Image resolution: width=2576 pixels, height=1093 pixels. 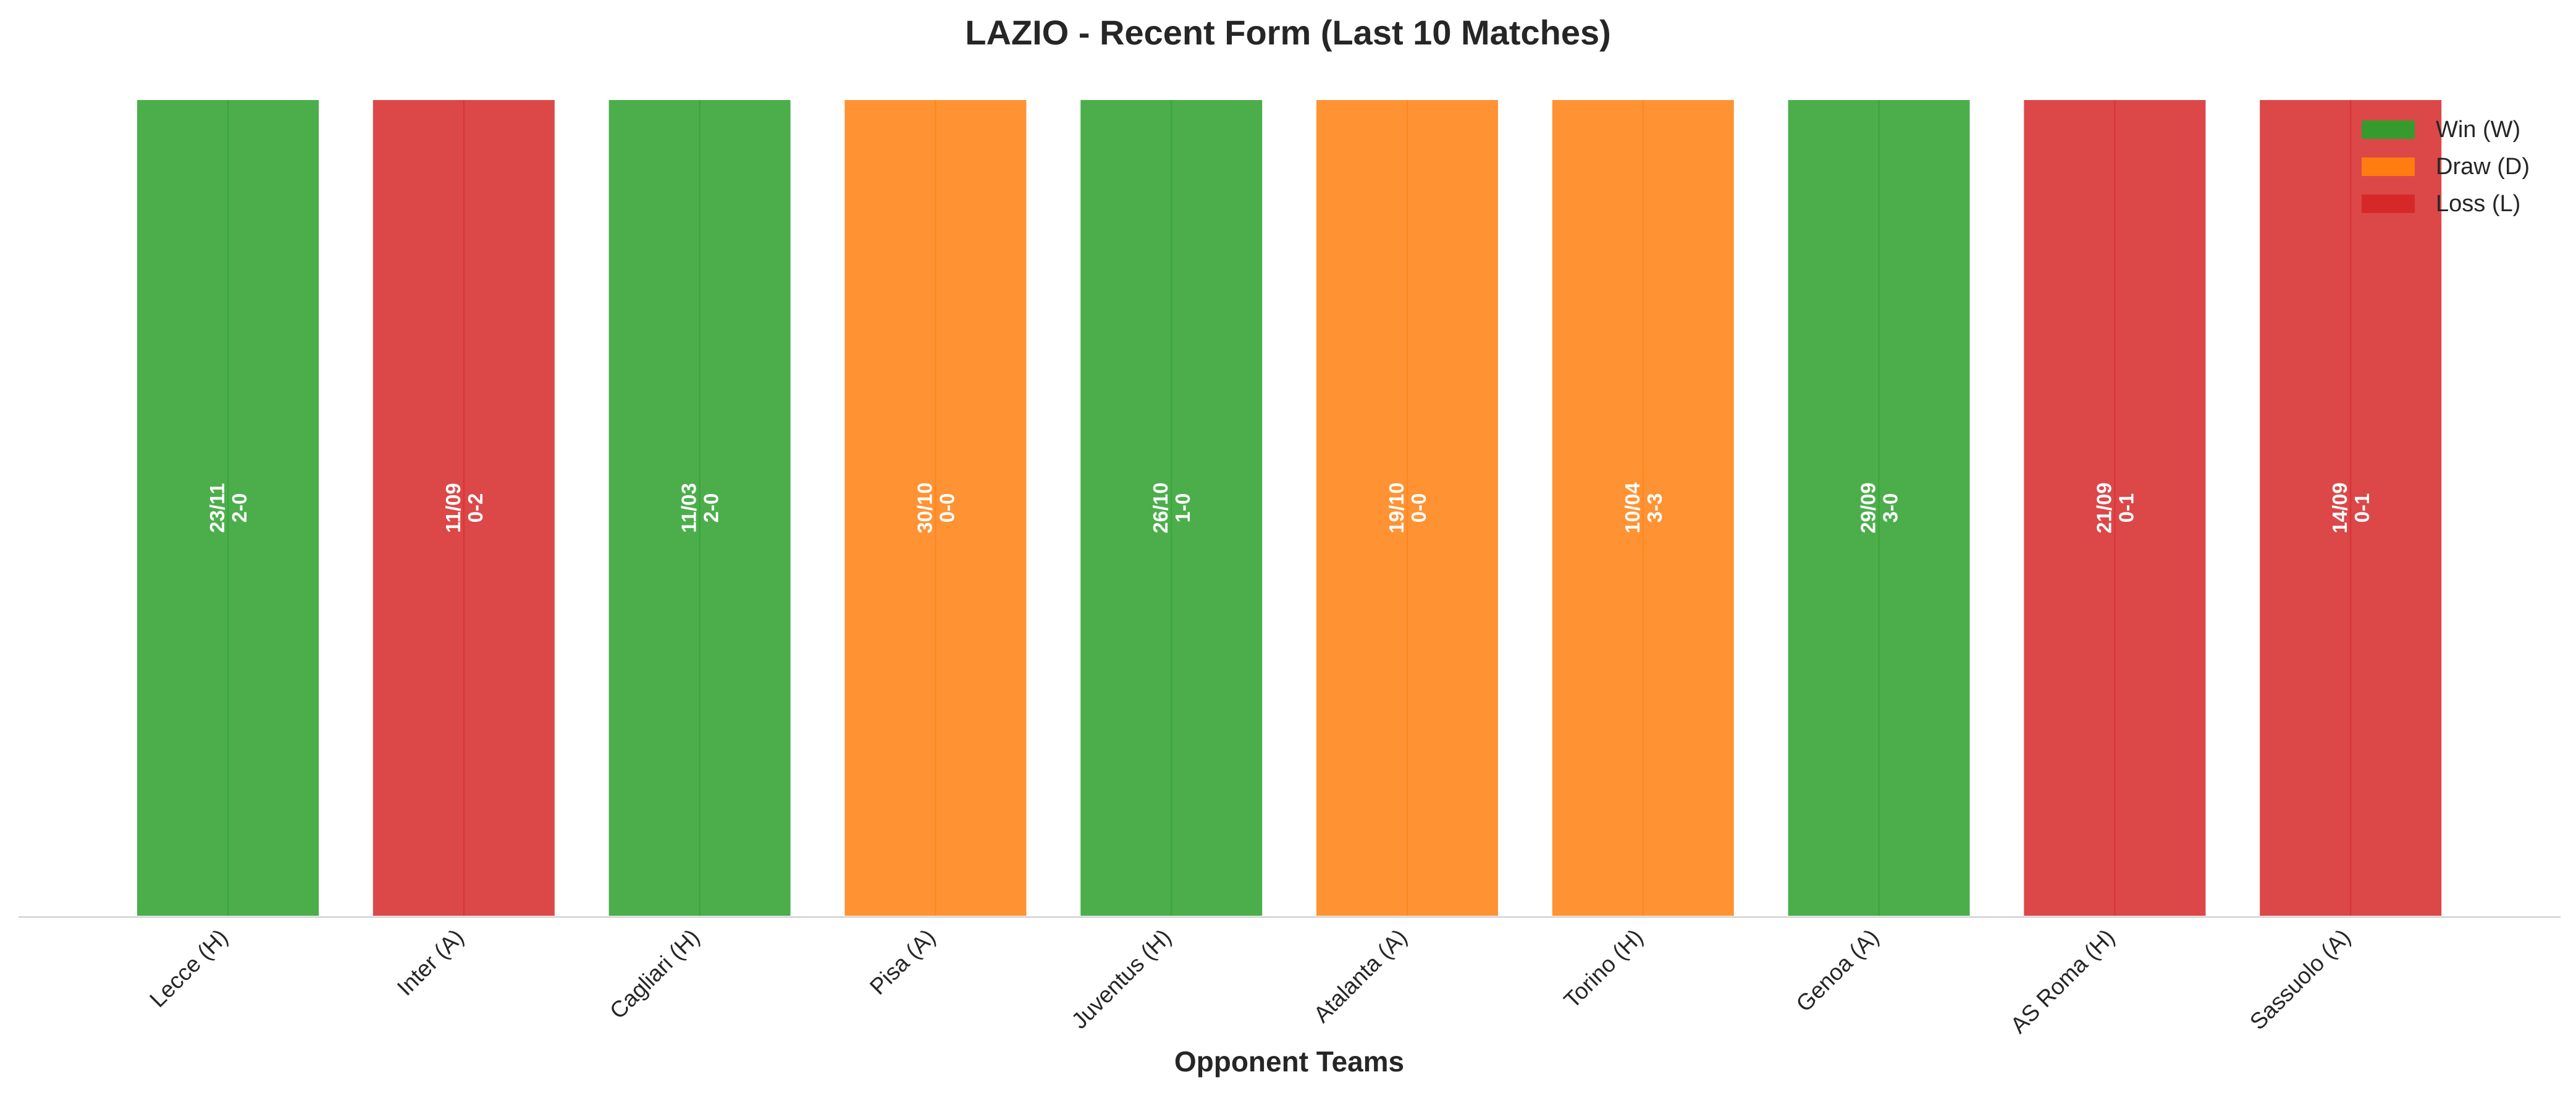 I want to click on bar-date-label: 19/10, so click(x=1396, y=508).